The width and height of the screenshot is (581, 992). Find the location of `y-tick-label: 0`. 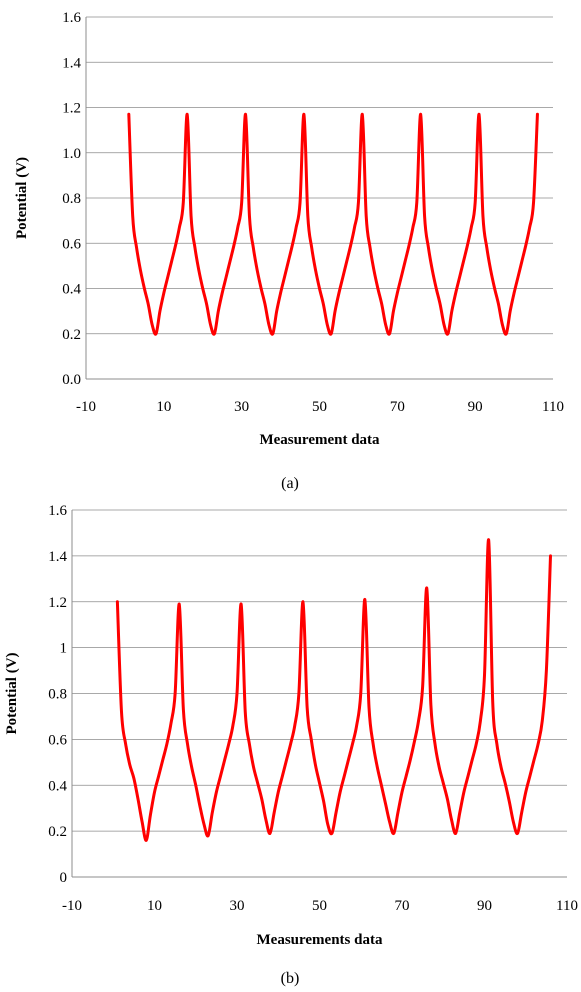

y-tick-label: 0 is located at coordinates (64, 878).